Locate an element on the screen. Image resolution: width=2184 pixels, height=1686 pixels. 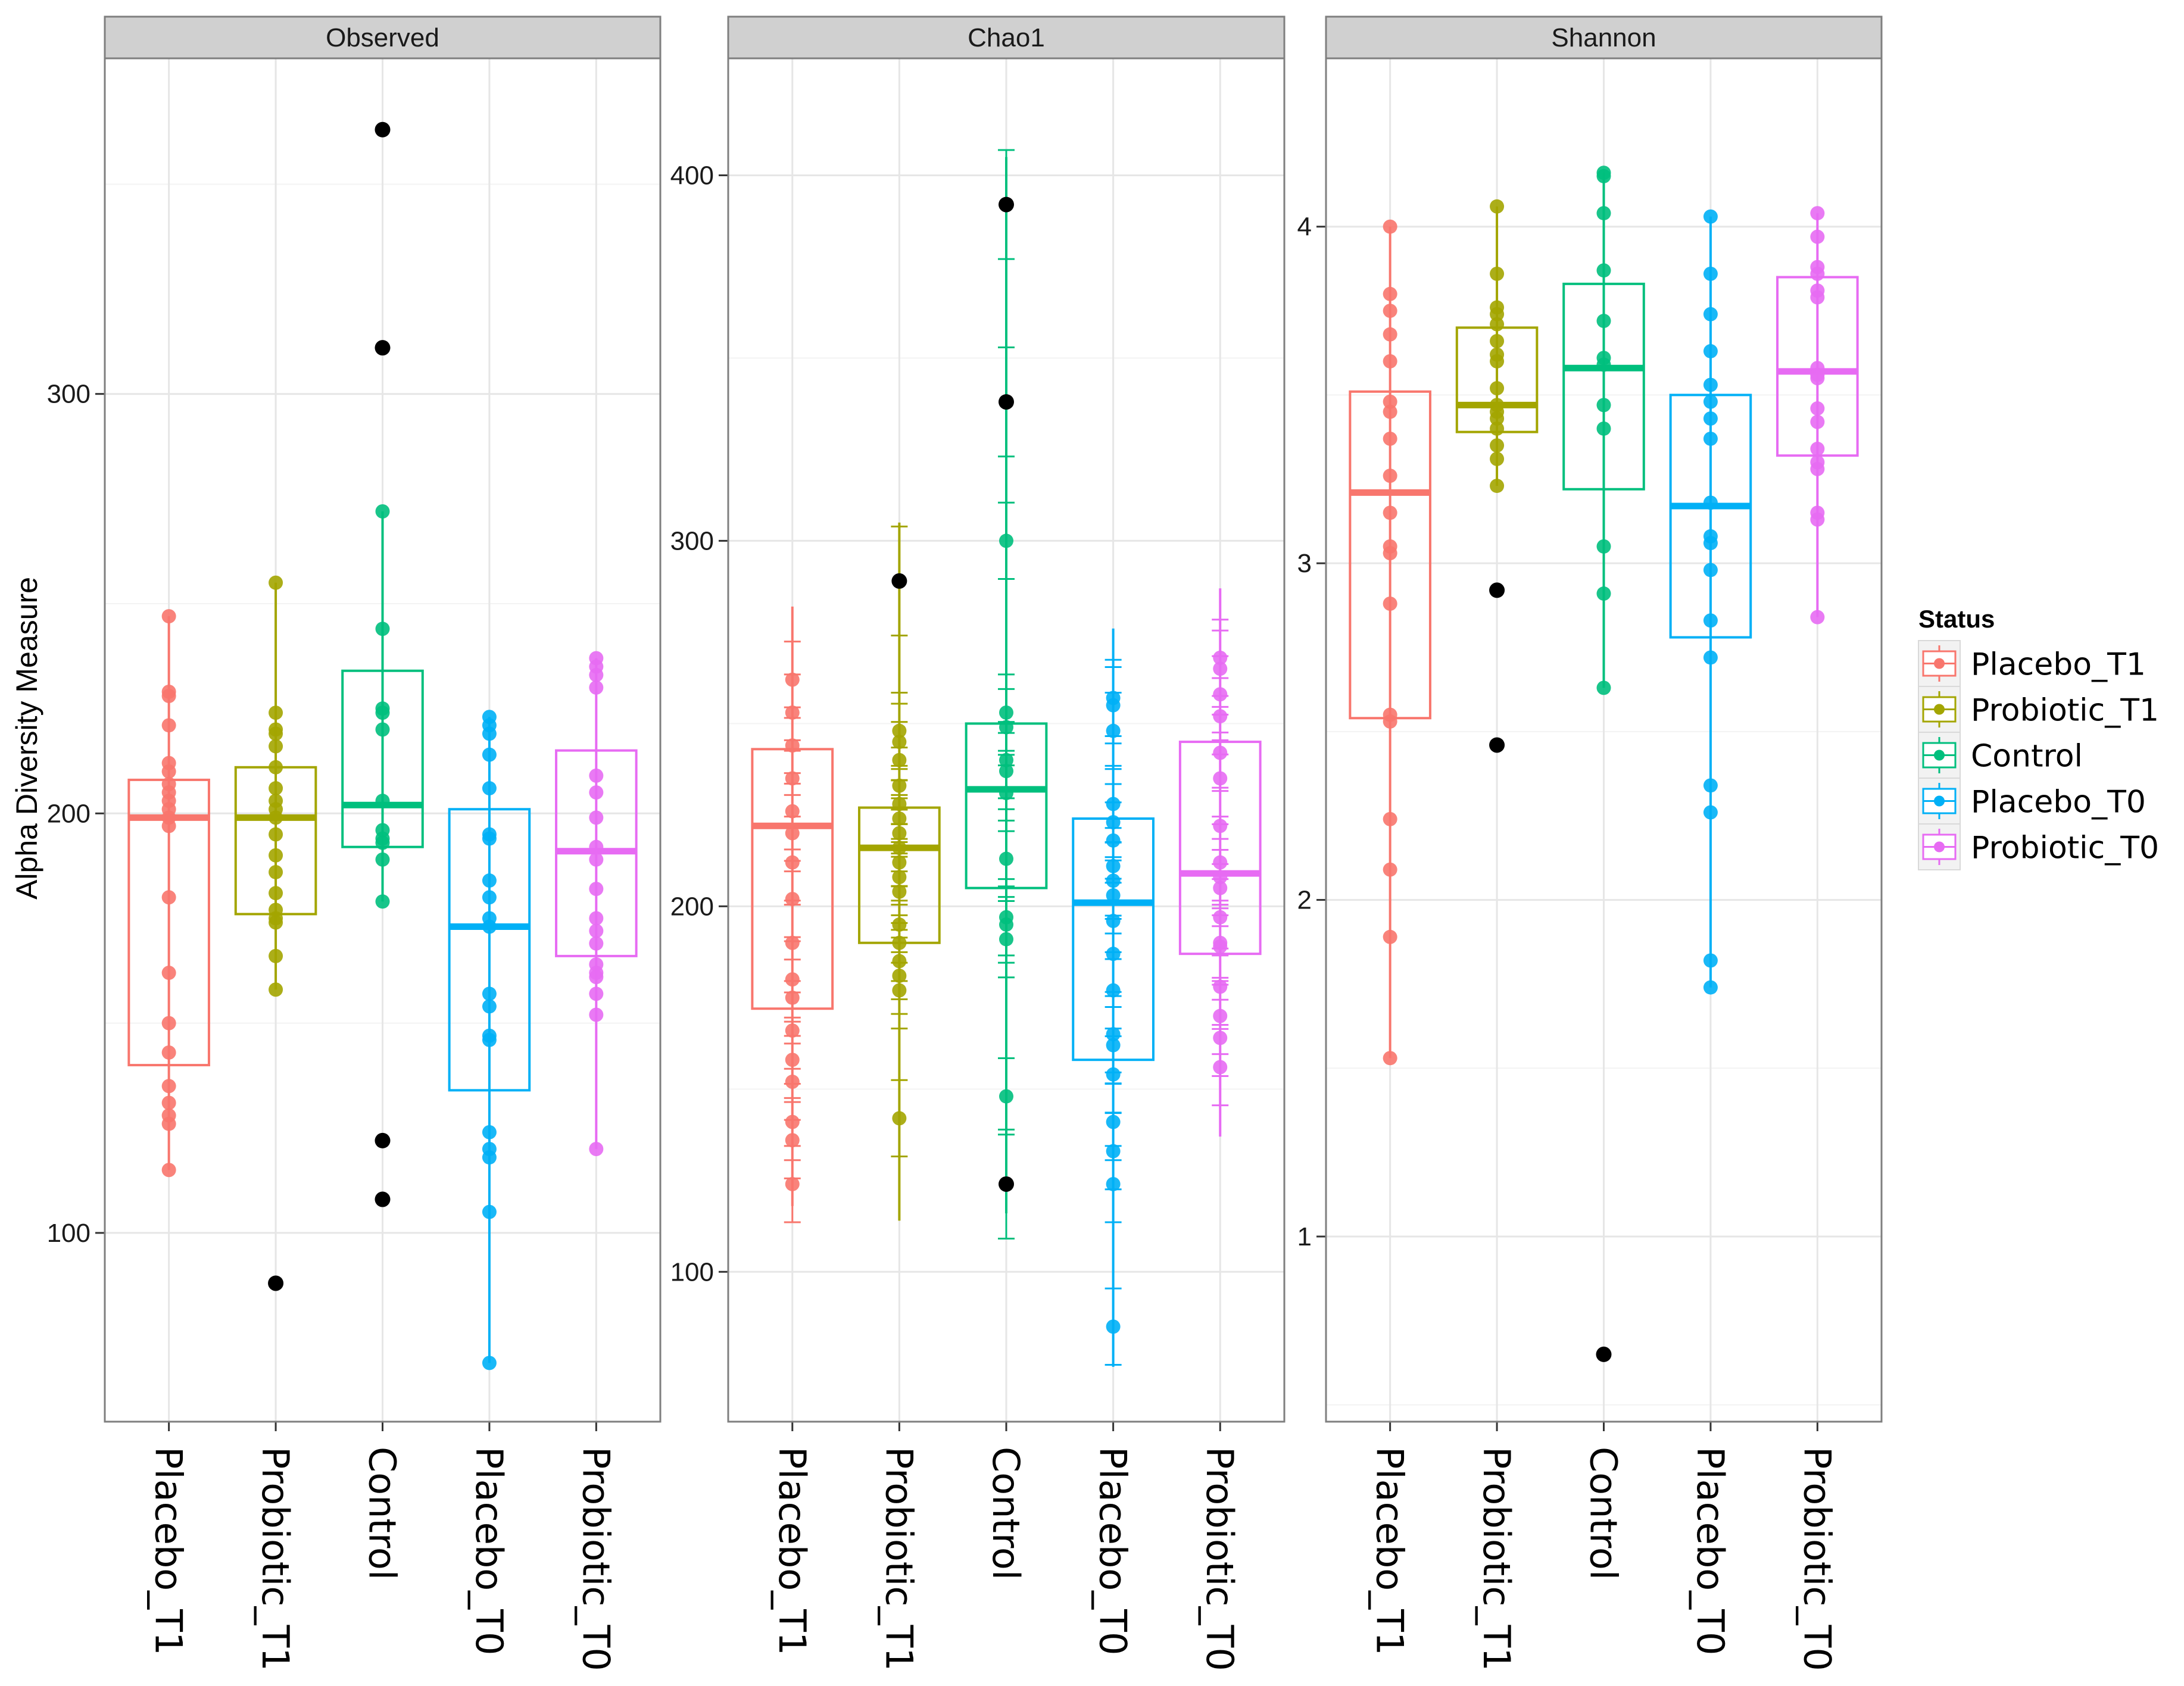
y-tick-label: 4 is located at coordinates (1305, 227).